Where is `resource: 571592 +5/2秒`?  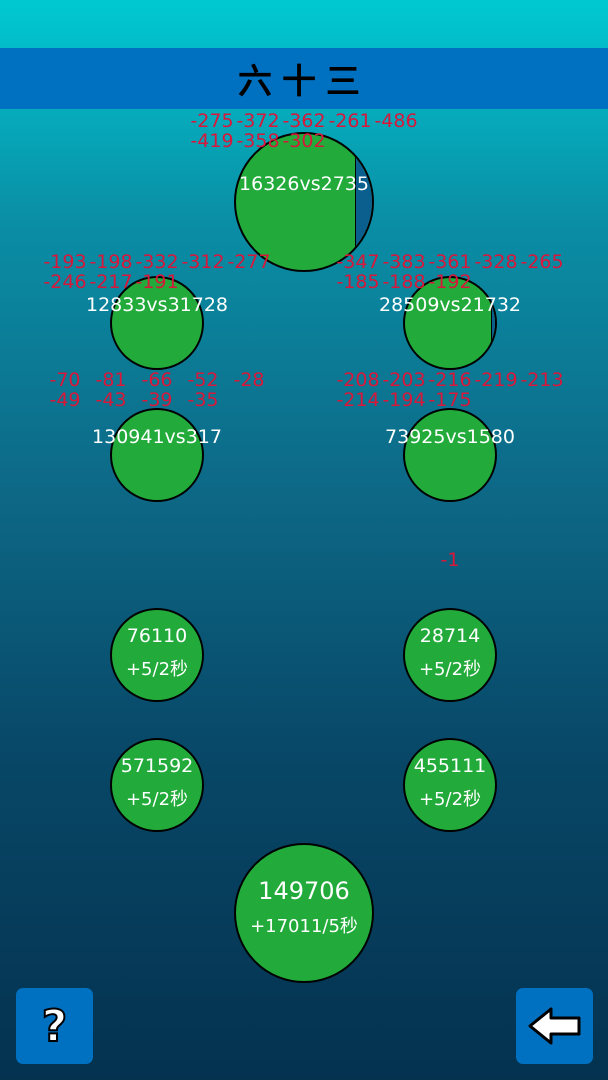
resource: 571592 +5/2秒 is located at coordinates (157, 783).